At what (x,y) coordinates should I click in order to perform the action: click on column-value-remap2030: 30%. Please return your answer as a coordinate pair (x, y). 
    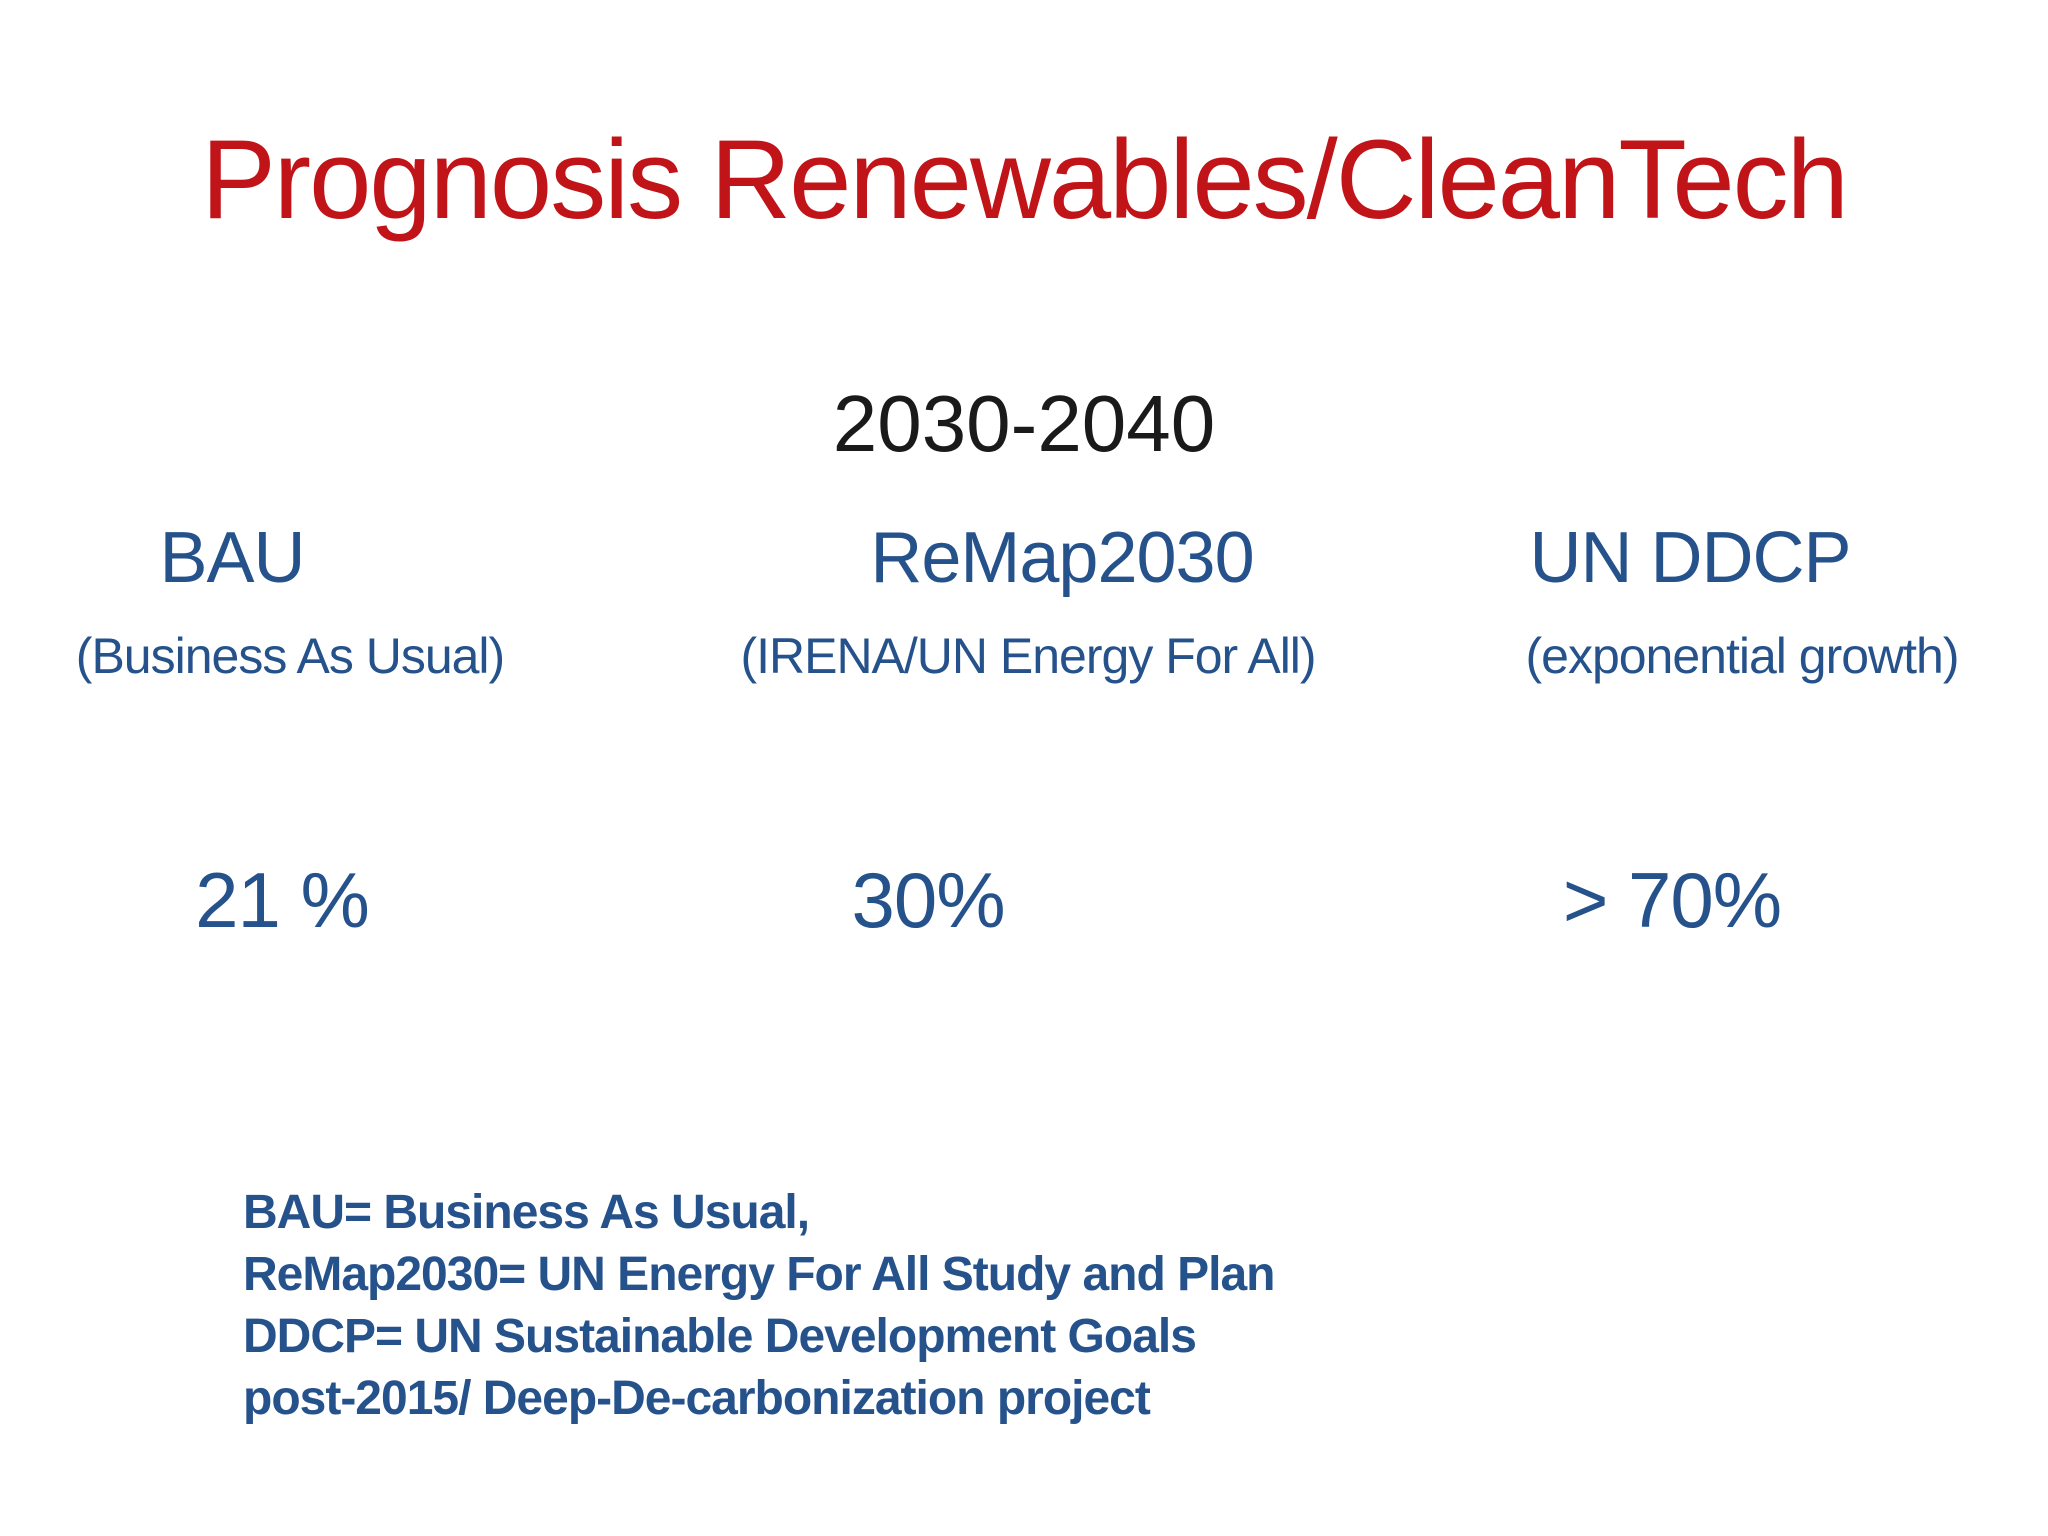
    Looking at the image, I should click on (928, 900).